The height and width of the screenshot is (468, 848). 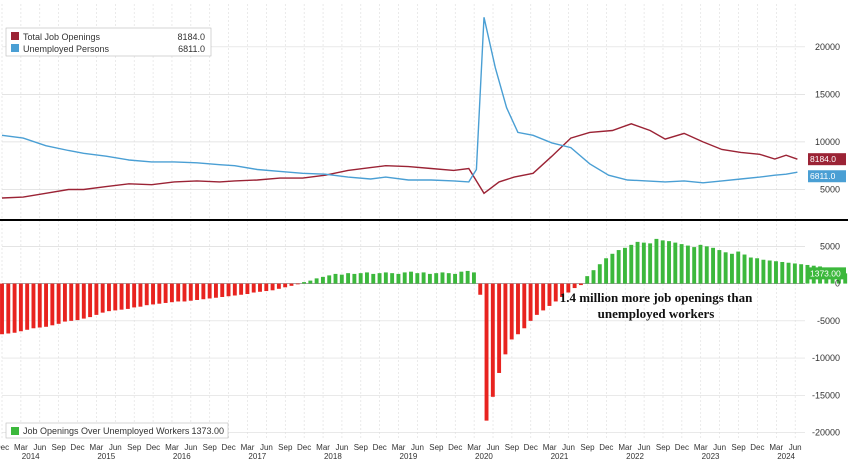 I want to click on legend-value-unemployed: 6811.0, so click(x=191, y=49).